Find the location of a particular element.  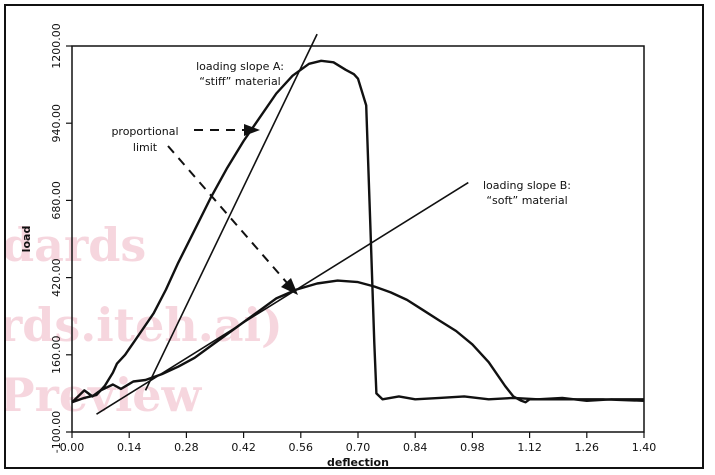

x-tick-label: 0.98 is located at coordinates (472, 447).